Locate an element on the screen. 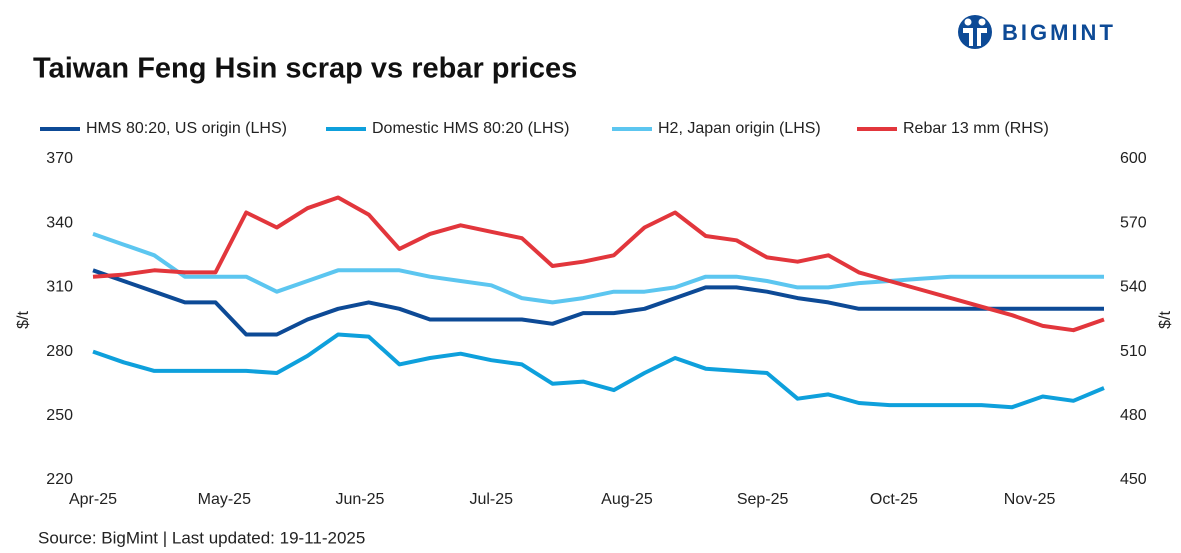 Image resolution: width=1181 pixels, height=553 pixels. chart-title: Taiwan Feng Hsin scrap vs rebar prices is located at coordinates (305, 69).